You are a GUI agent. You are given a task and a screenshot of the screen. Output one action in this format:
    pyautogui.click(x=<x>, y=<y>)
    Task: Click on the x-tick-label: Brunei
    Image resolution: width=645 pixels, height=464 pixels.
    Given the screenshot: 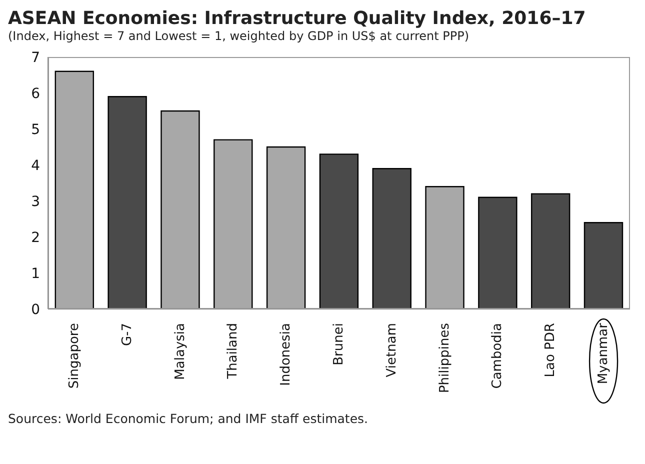 What is the action you would take?
    pyautogui.click(x=339, y=344)
    